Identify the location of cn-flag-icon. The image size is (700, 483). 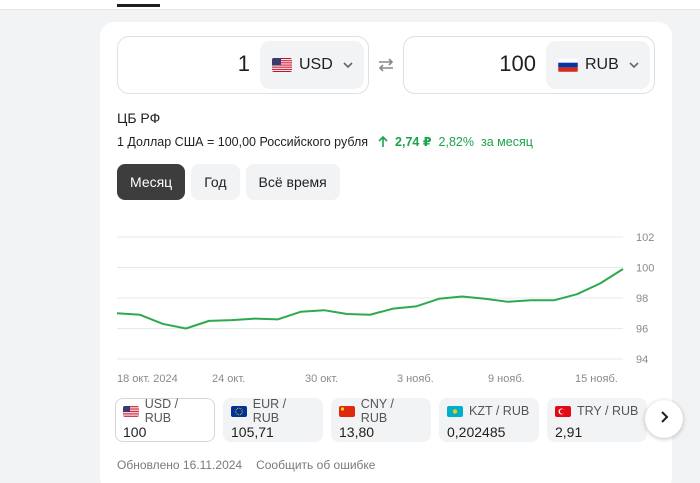
(347, 411).